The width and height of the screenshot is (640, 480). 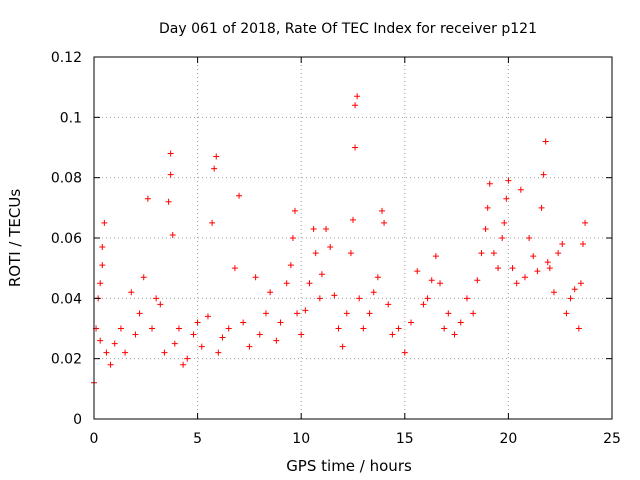 I want to click on x-tick-label: 25, so click(x=612, y=439).